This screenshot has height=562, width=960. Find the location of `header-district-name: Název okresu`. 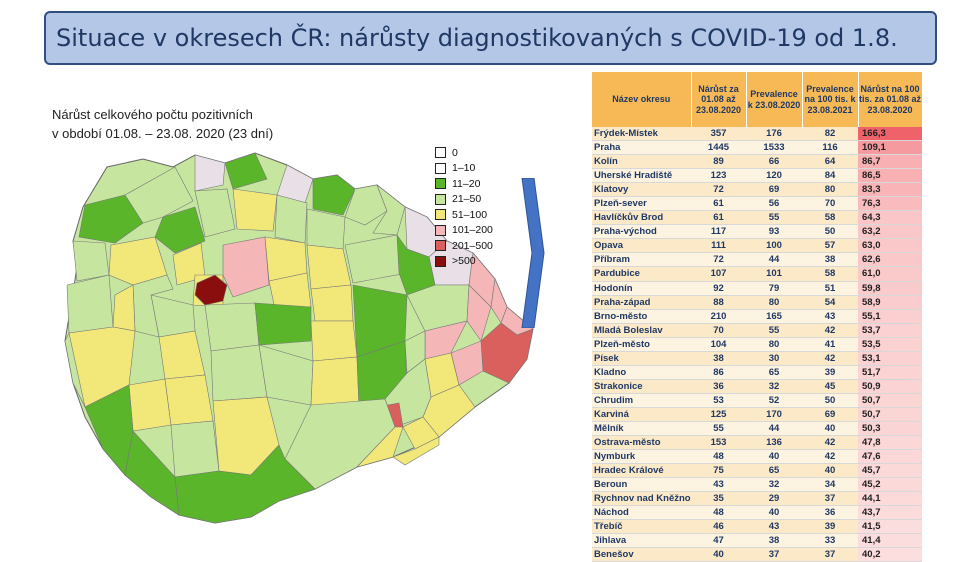

header-district-name: Název okresu is located at coordinates (642, 99).